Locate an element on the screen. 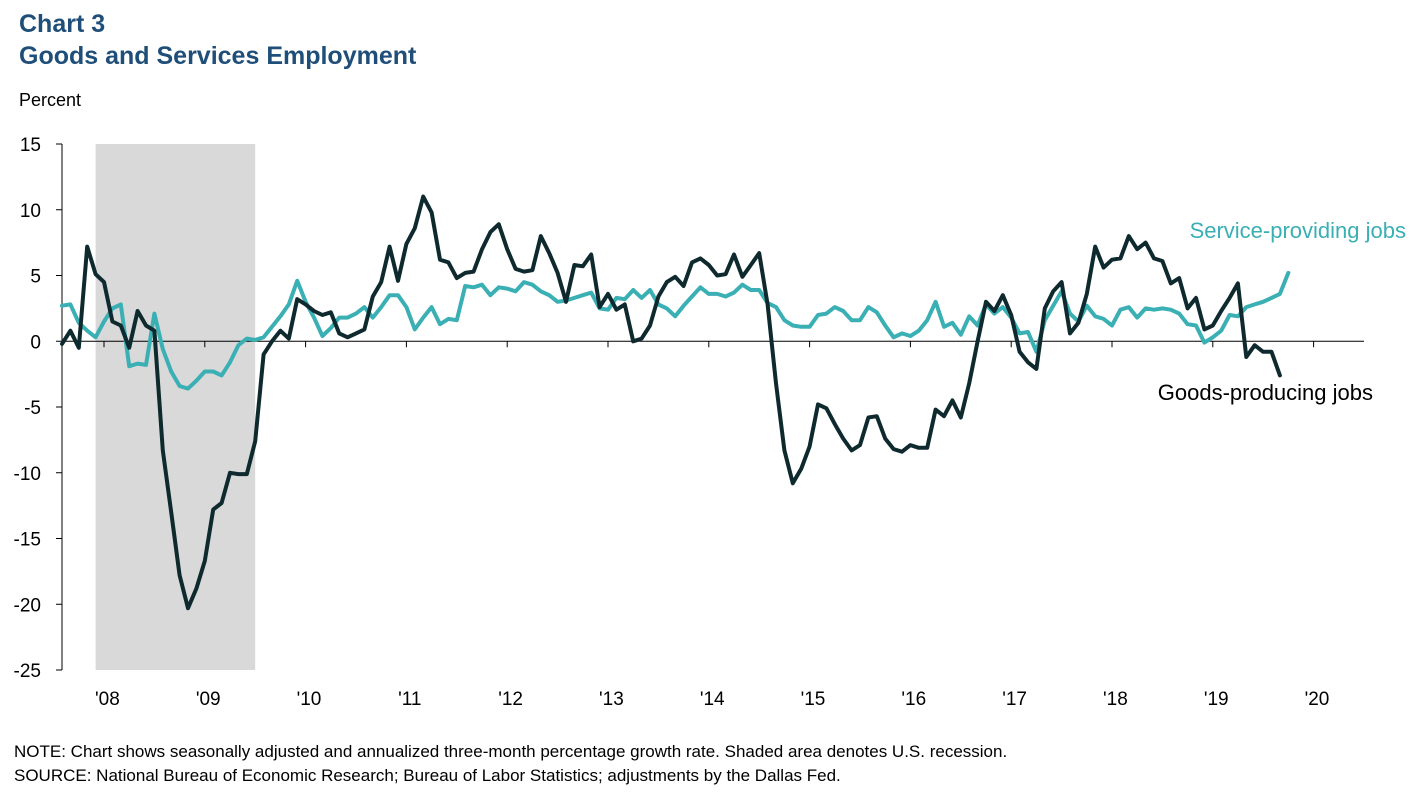 This screenshot has height=810, width=1422. y-axis: 15 10 5 0 -5 -10 -15 -20 -25 is located at coordinates (38, 408).